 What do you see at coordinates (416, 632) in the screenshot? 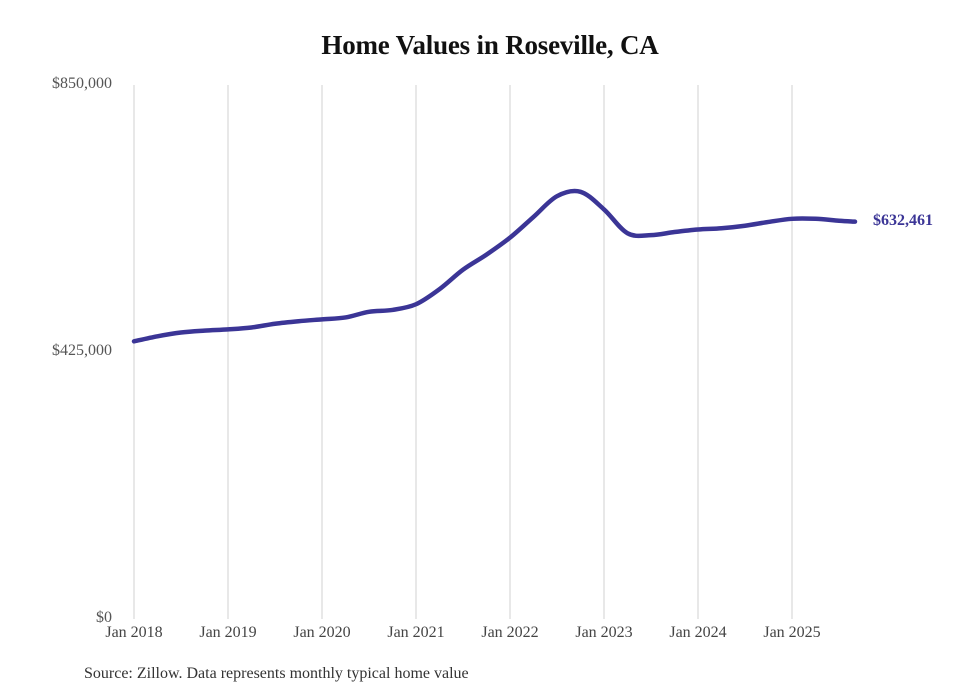
I see `x-axis-tick-label: Jan 2021` at bounding box center [416, 632].